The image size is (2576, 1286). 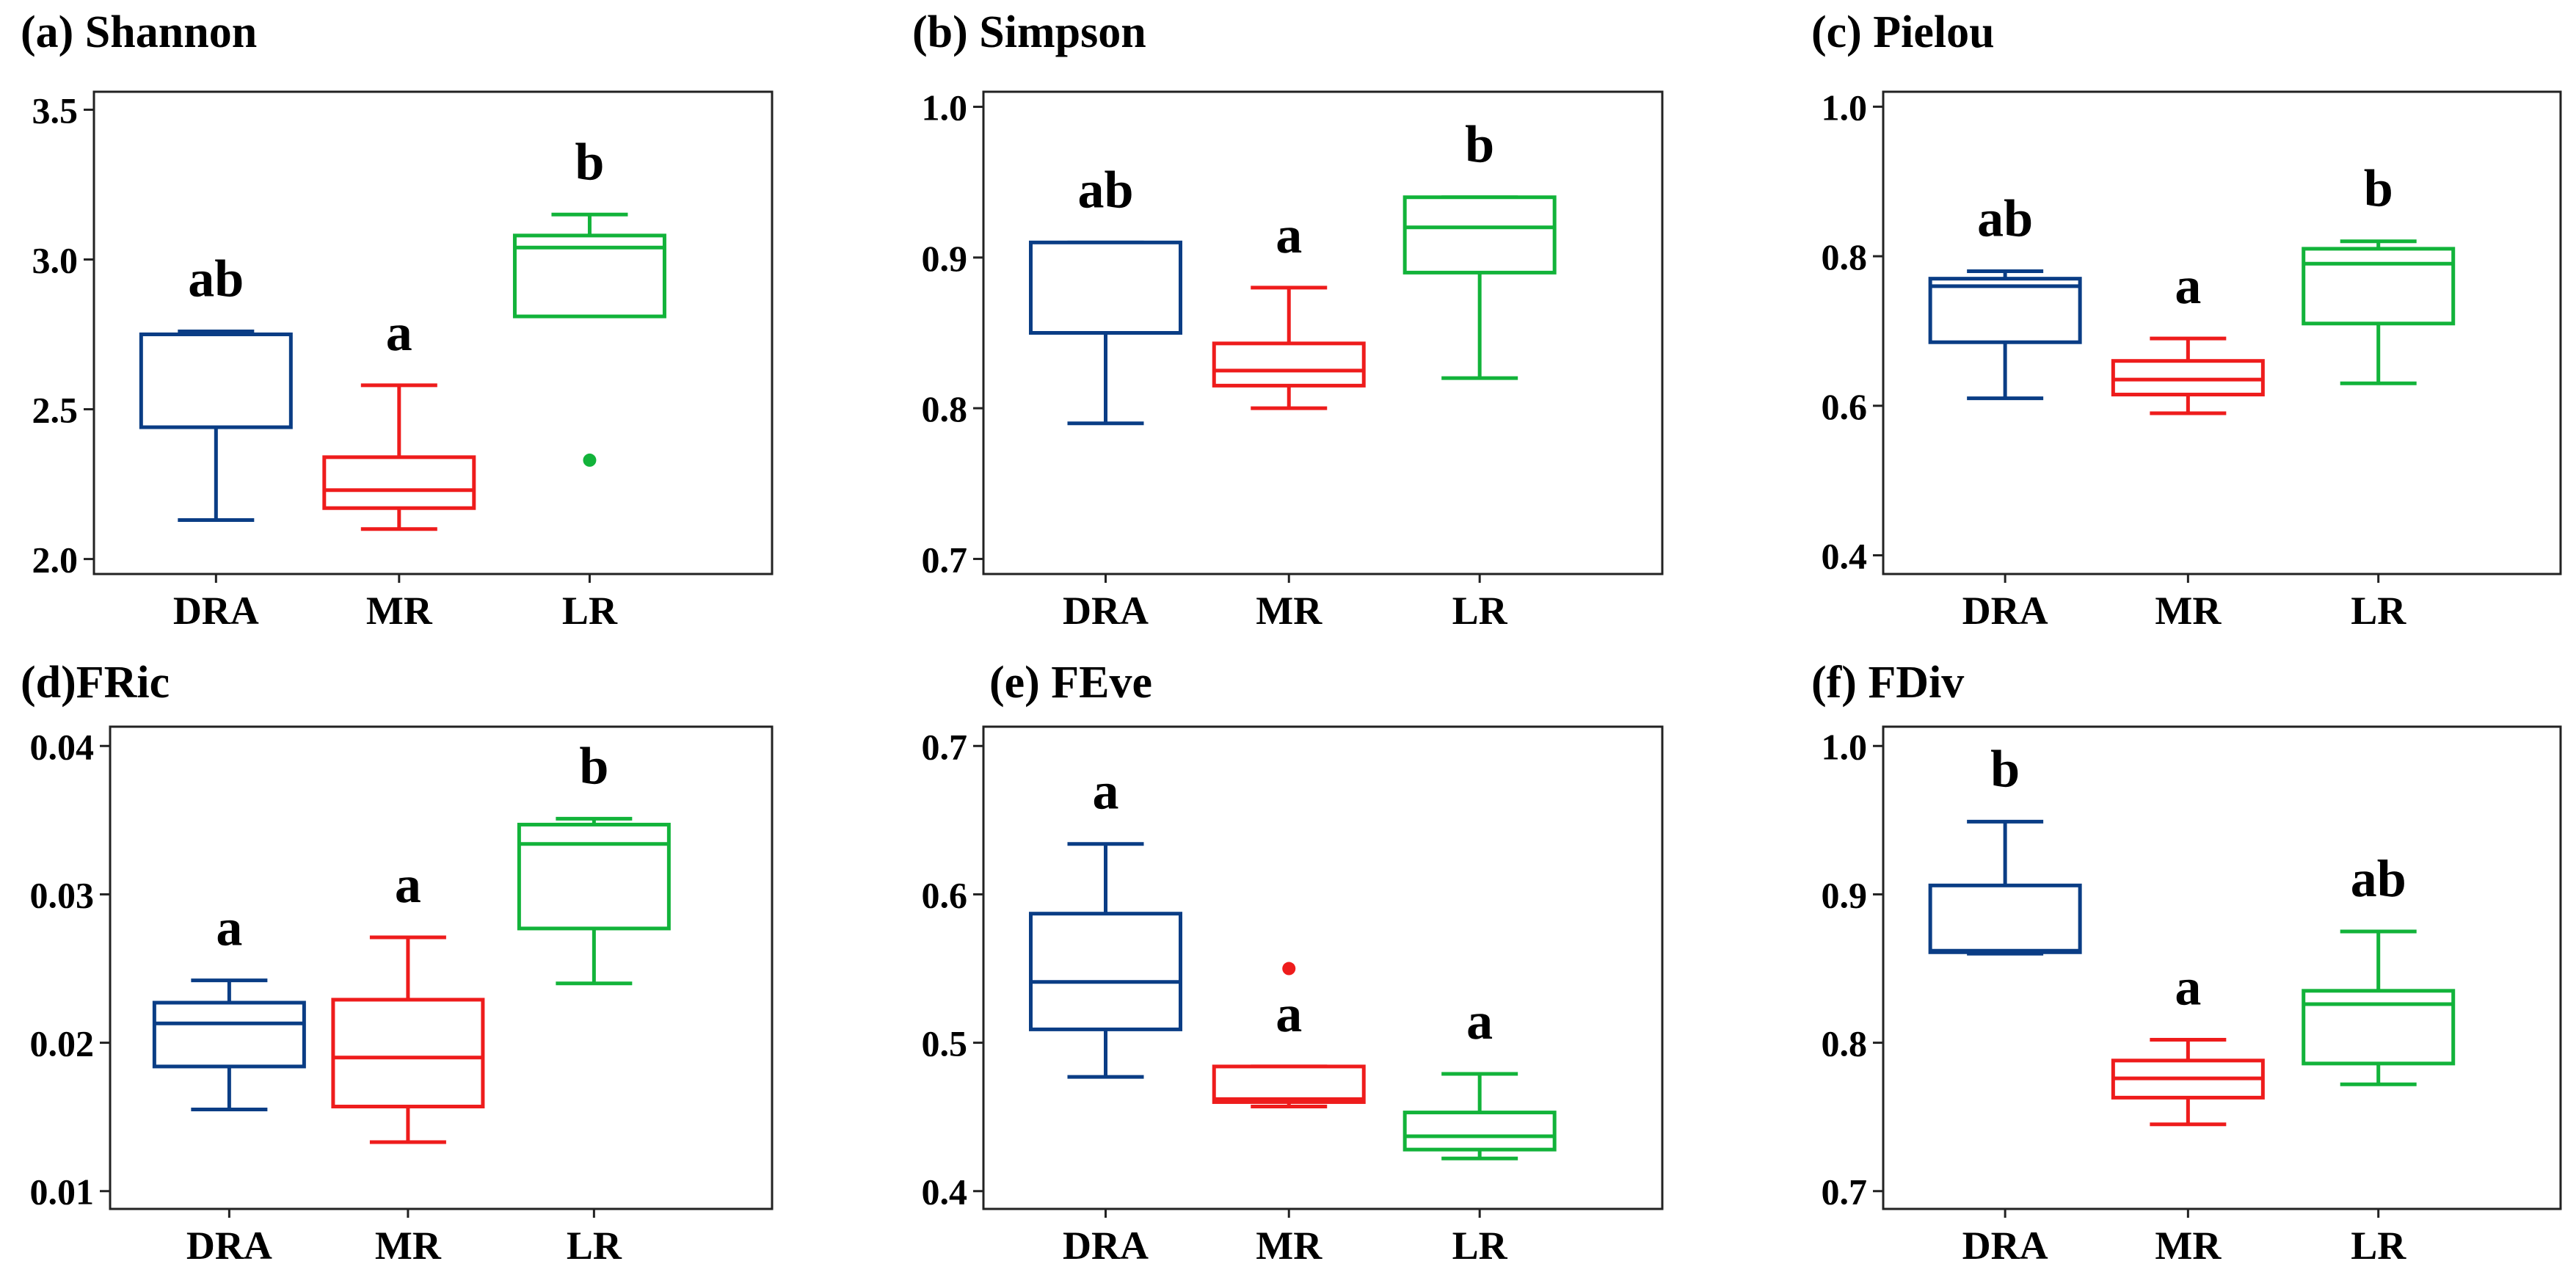 What do you see at coordinates (1070, 683) in the screenshot?
I see `panel-title: (e) FEve` at bounding box center [1070, 683].